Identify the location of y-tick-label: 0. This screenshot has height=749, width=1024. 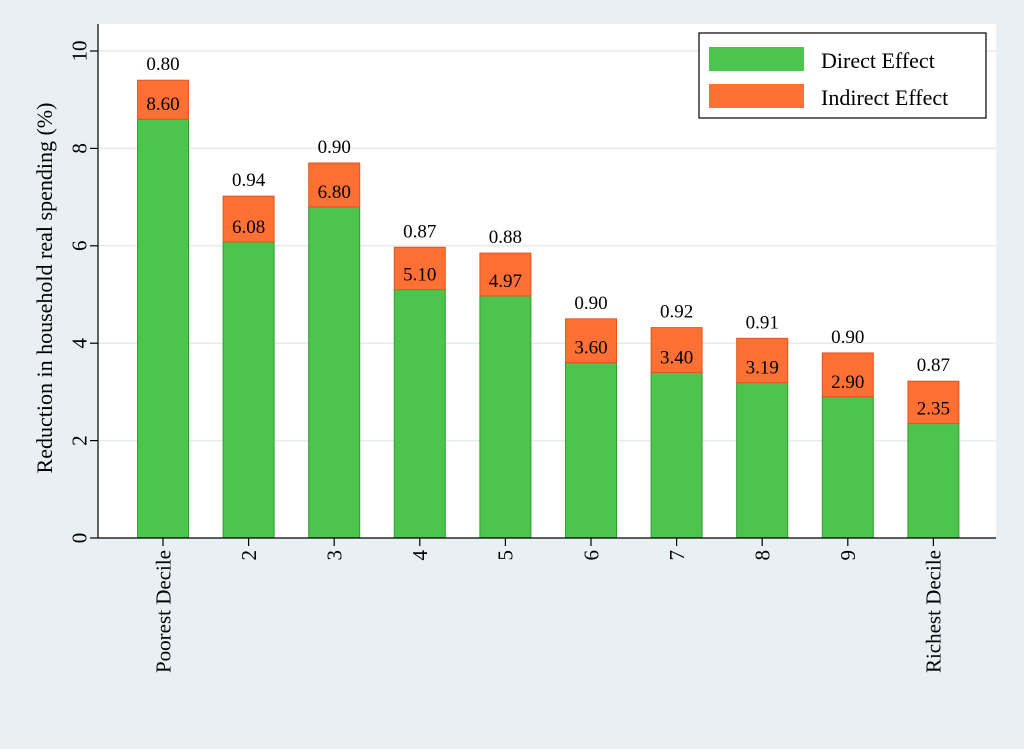
(79, 538).